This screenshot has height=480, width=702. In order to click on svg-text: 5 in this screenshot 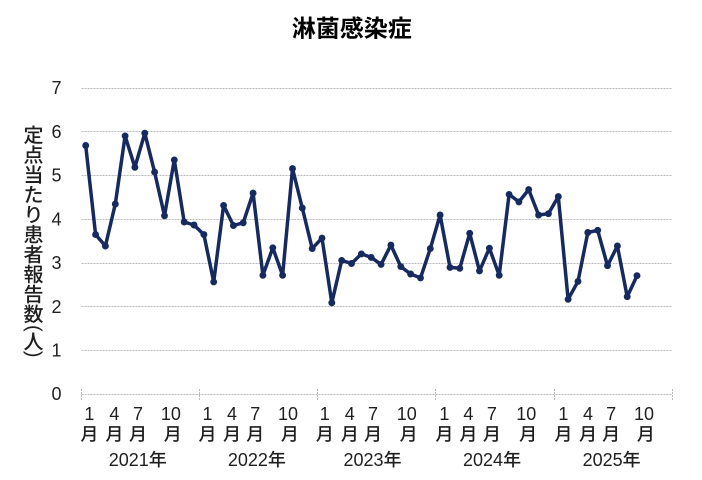, I will do `click(56, 176)`.